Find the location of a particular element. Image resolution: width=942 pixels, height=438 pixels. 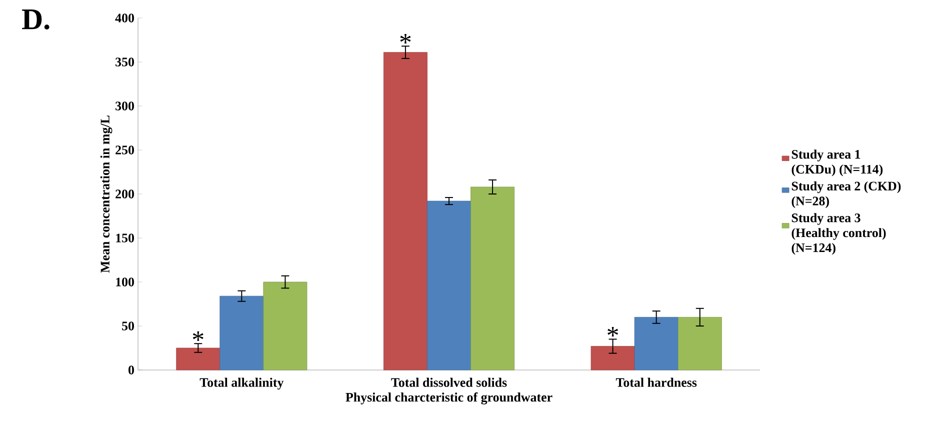

y-tick-label: 400 is located at coordinates (124, 18).